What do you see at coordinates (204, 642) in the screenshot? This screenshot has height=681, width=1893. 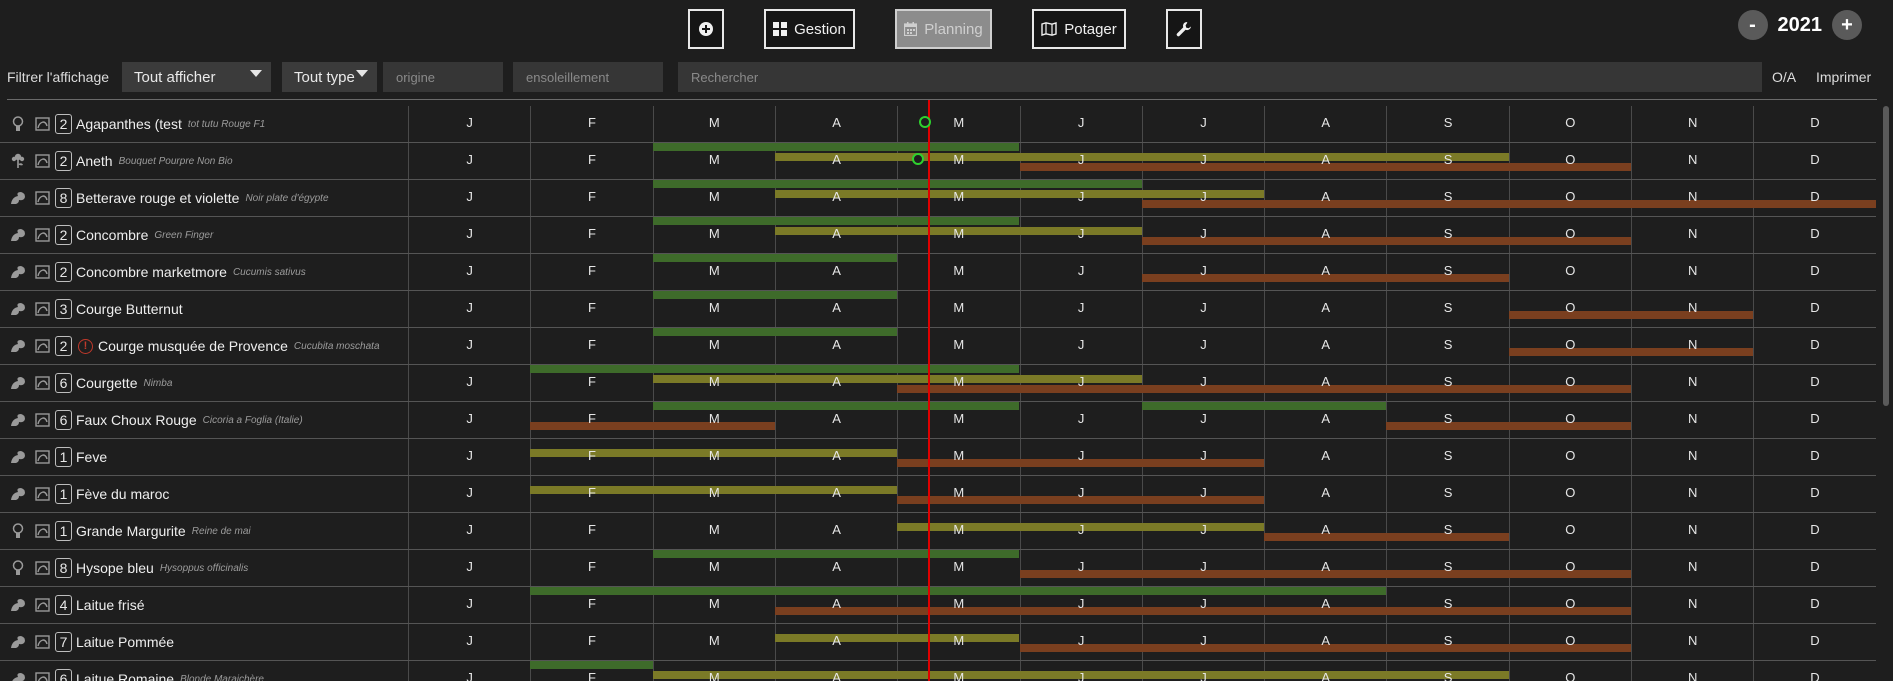 I see `plant-name-cell: 7 Laitue Pommée` at bounding box center [204, 642].